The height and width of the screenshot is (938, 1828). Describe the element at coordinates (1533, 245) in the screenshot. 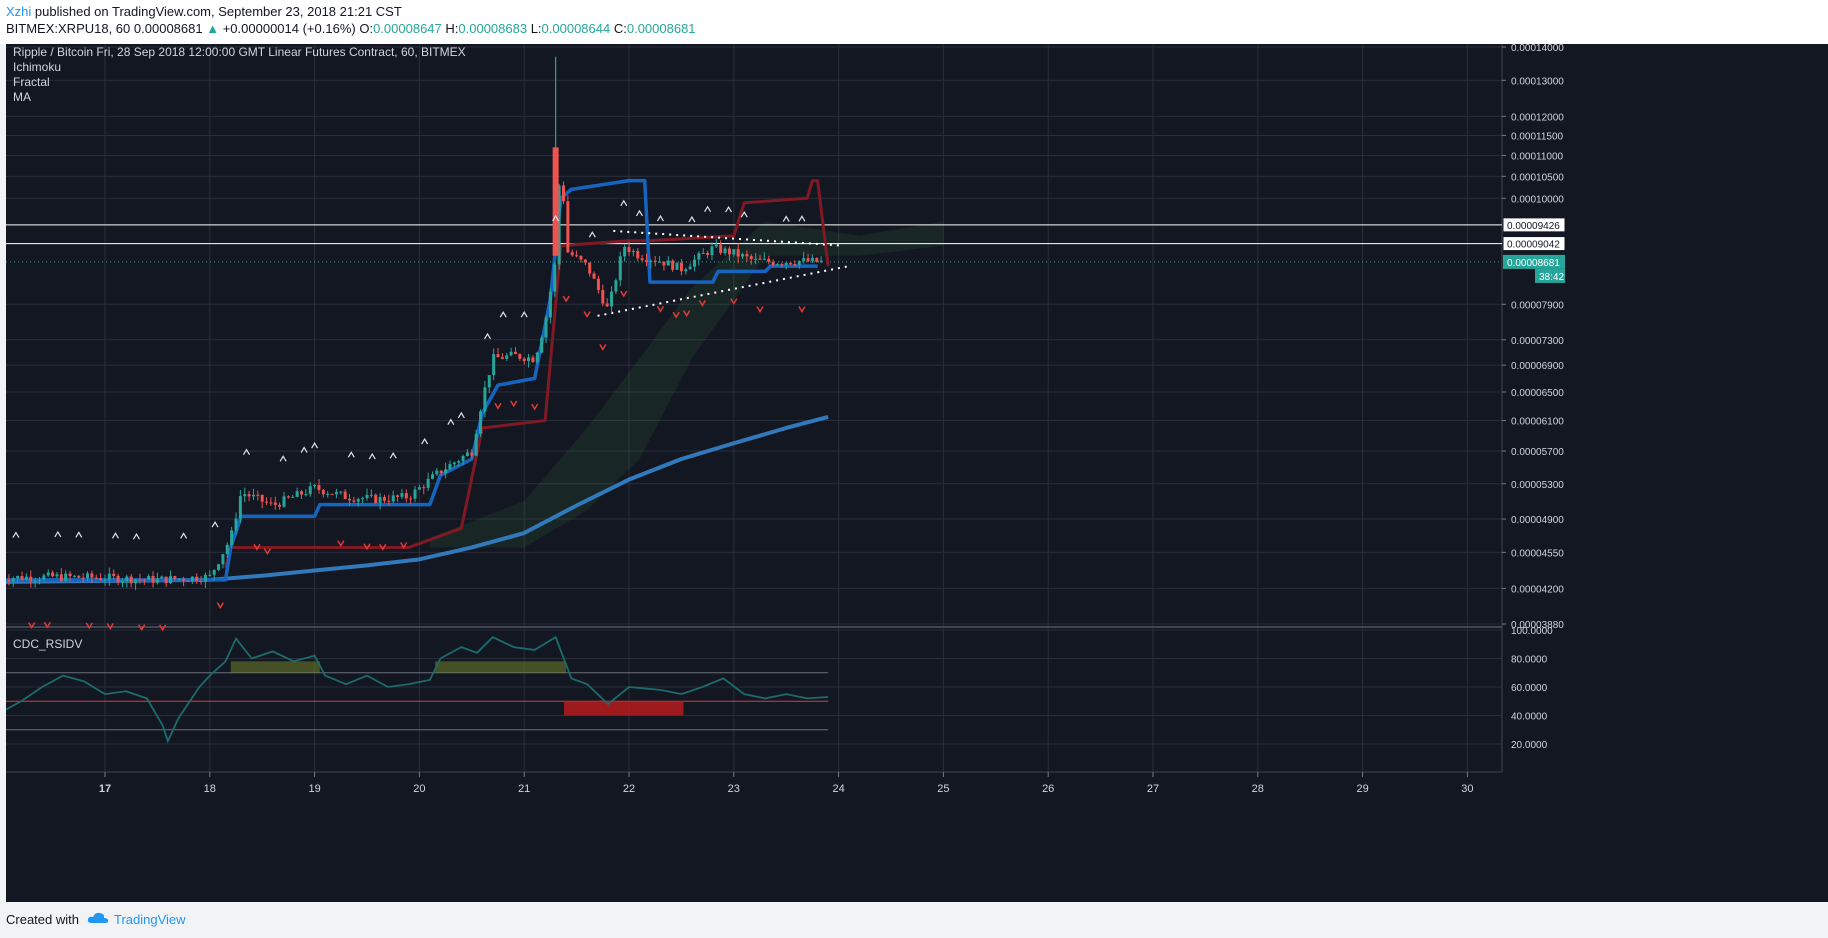

I see `hline-price-label: 0.00009042` at that location.